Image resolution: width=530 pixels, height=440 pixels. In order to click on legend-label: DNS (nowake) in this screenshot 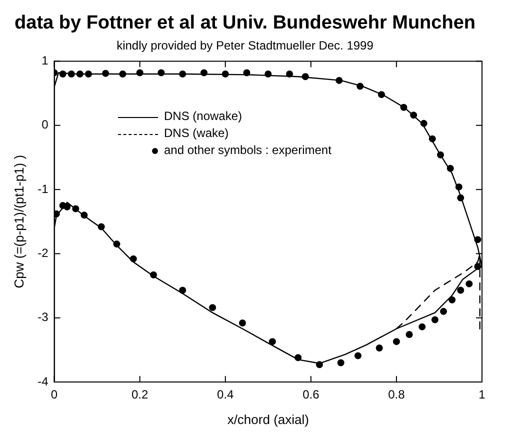, I will do `click(203, 116)`.